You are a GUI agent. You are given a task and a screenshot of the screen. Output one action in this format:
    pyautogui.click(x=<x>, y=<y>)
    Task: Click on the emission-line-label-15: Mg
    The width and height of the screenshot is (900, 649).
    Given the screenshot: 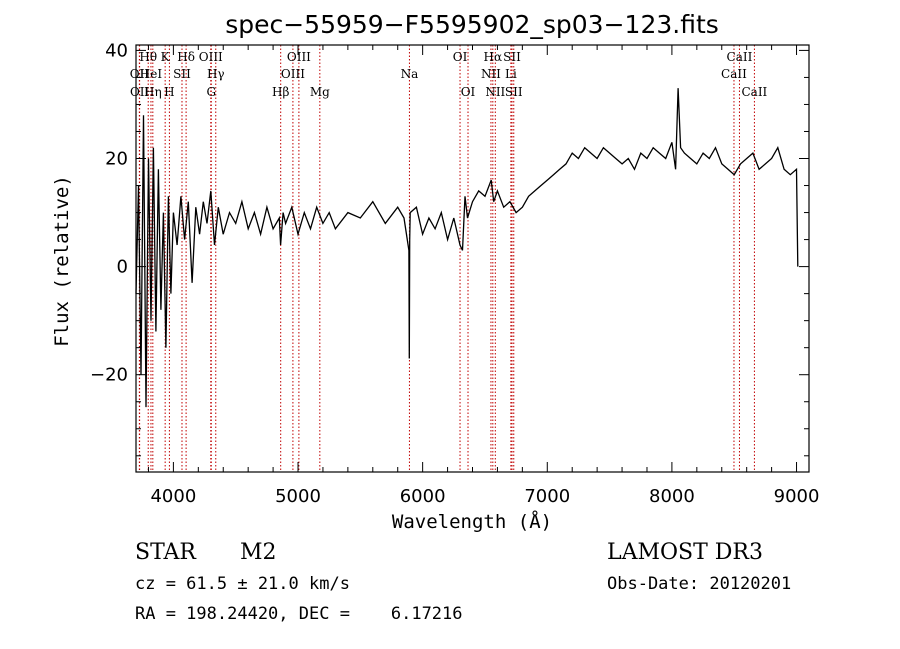 What is the action you would take?
    pyautogui.click(x=320, y=92)
    